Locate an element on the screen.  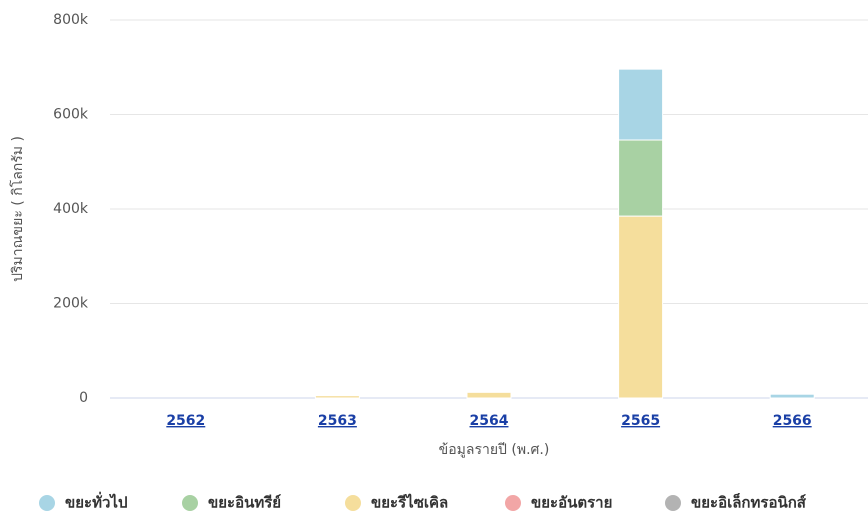
y-axis-title: ปริมาณขยะ ( กิโลกรัม ) is located at coordinates (17, 209).